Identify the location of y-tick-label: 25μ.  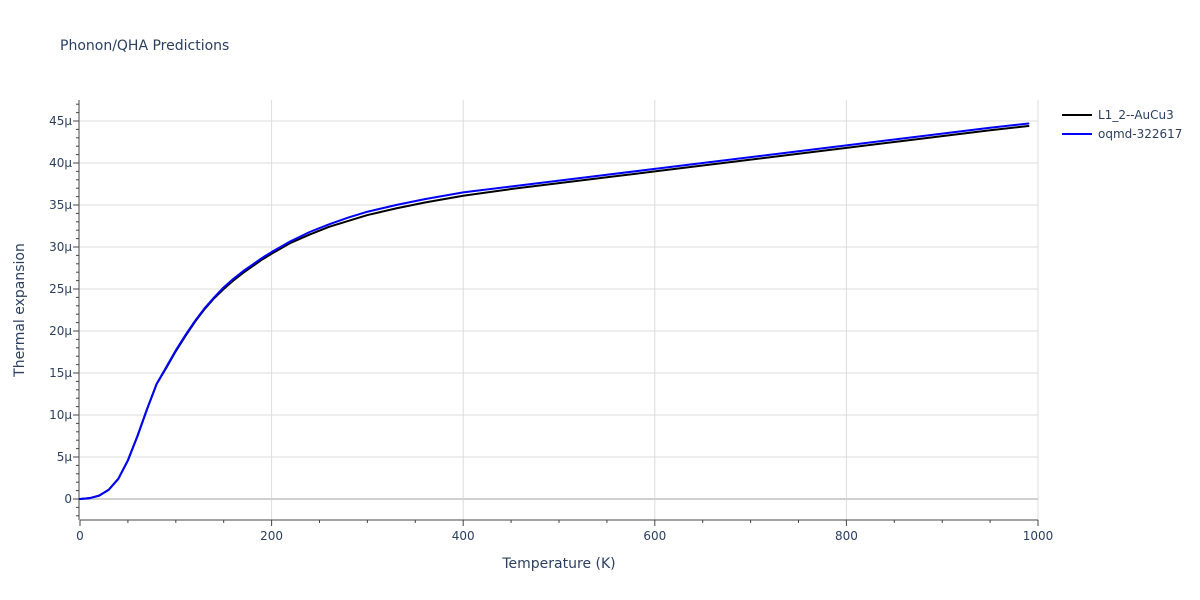
(60, 289).